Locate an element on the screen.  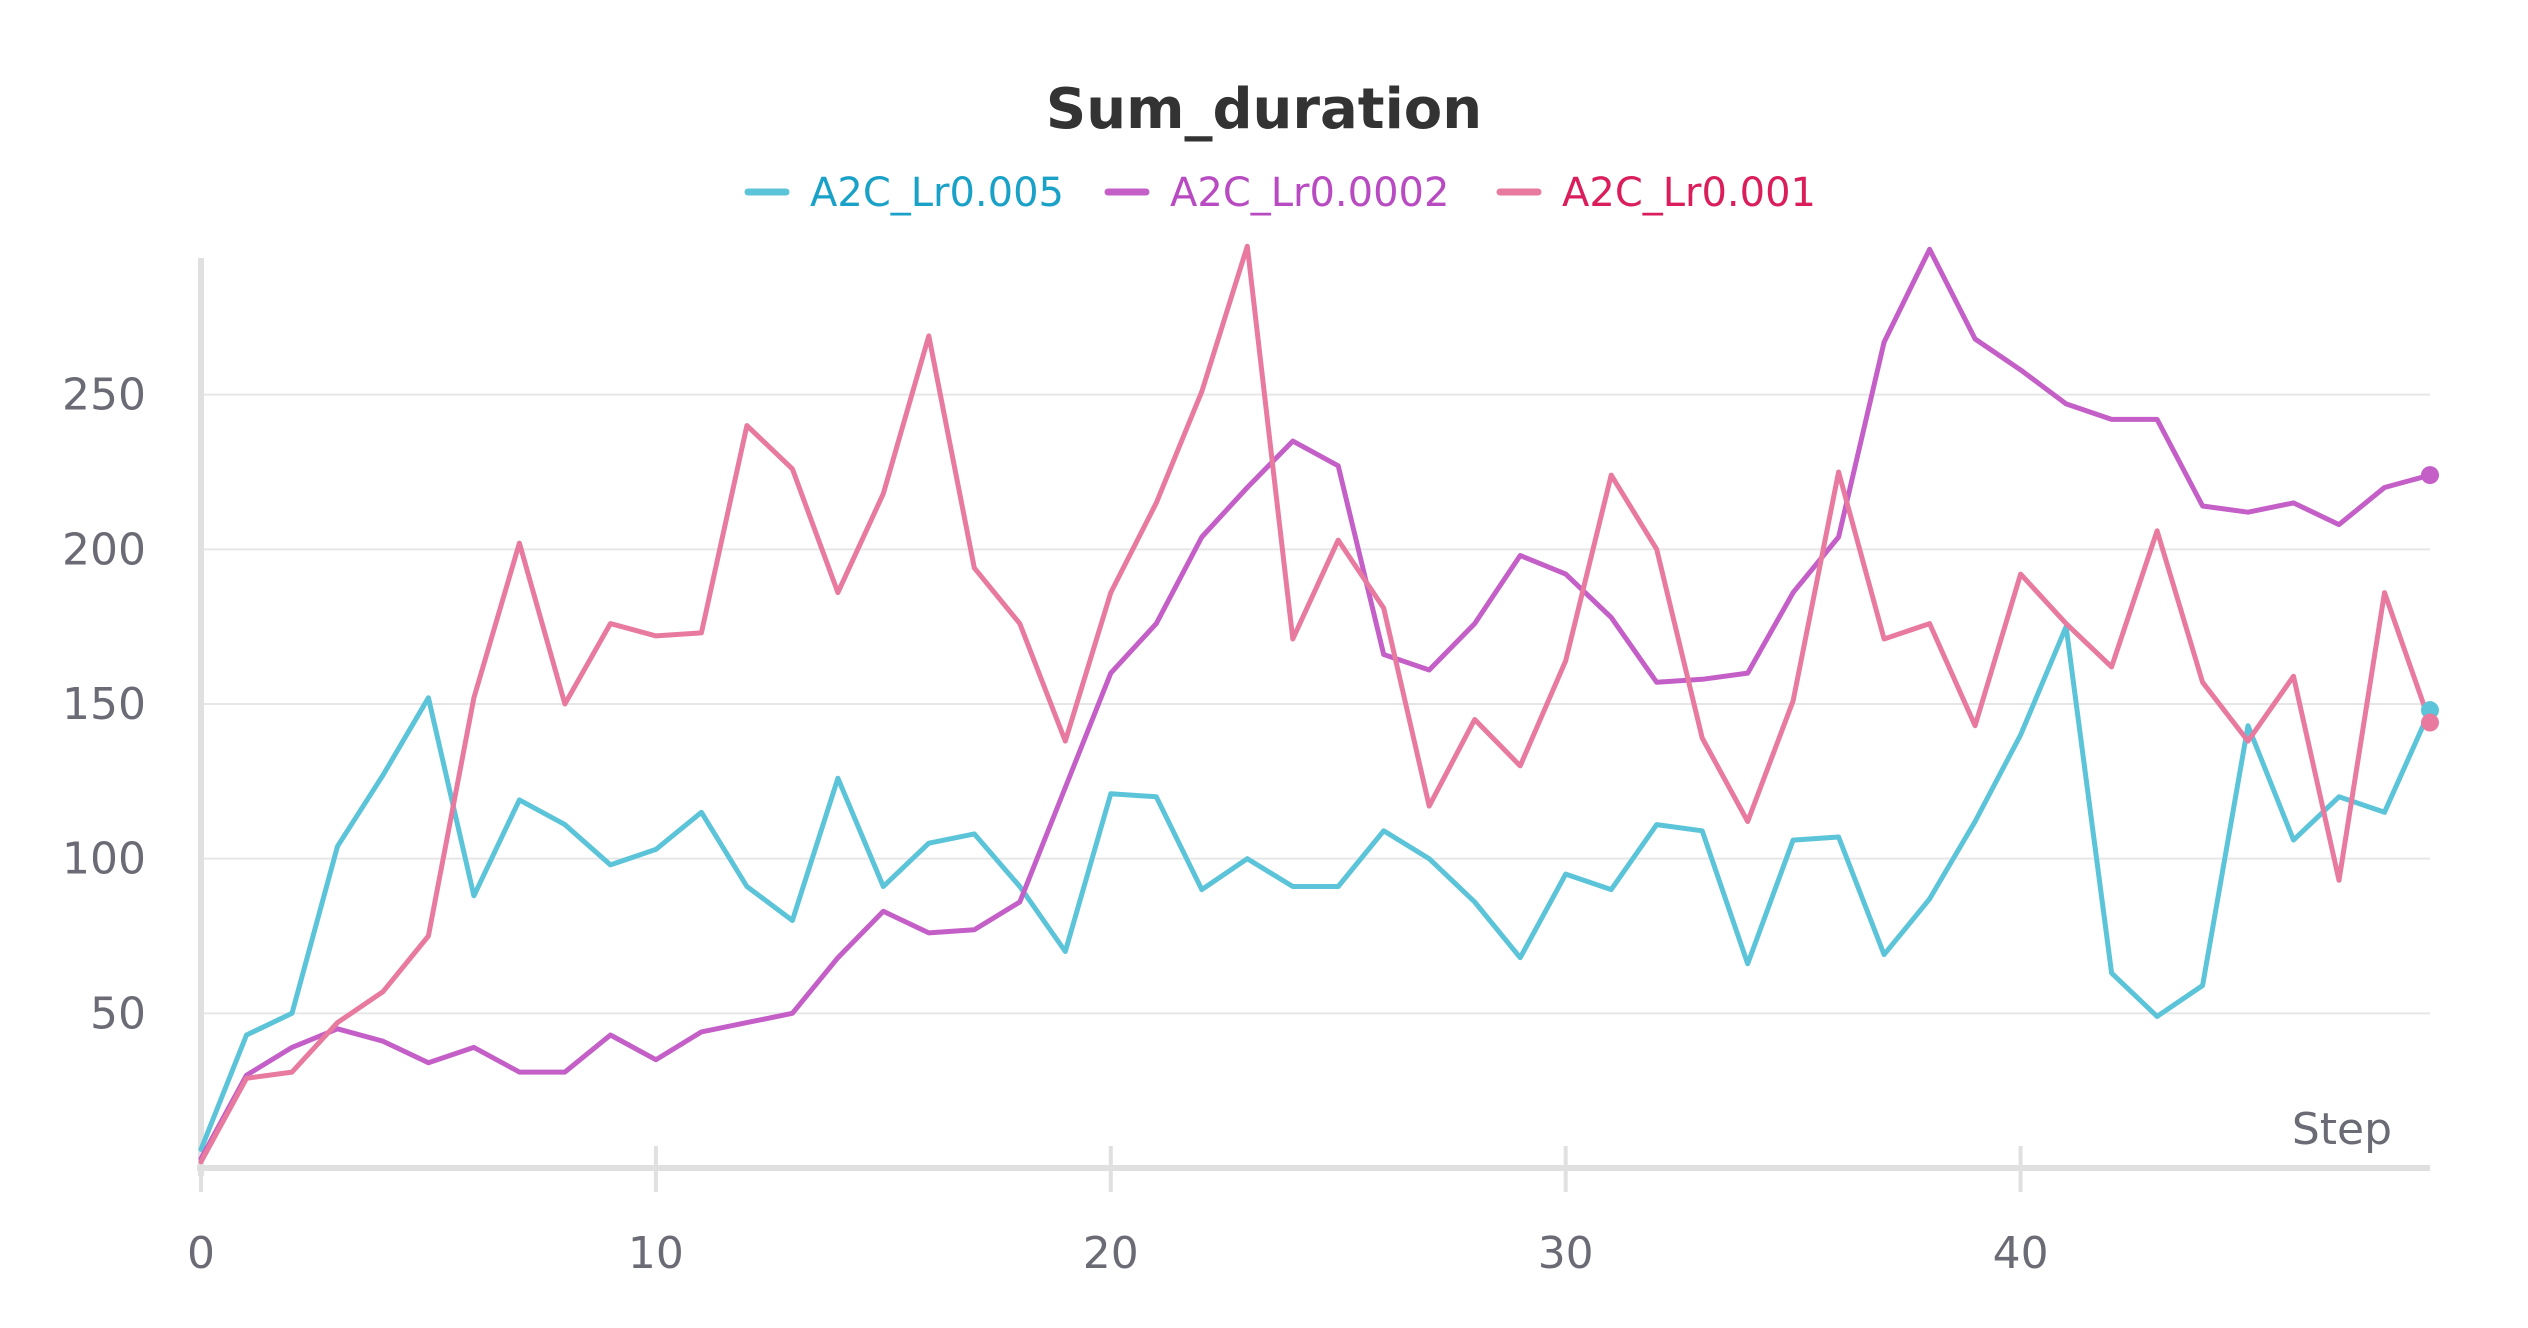
x-tick-label: 20 is located at coordinates (1111, 1253).